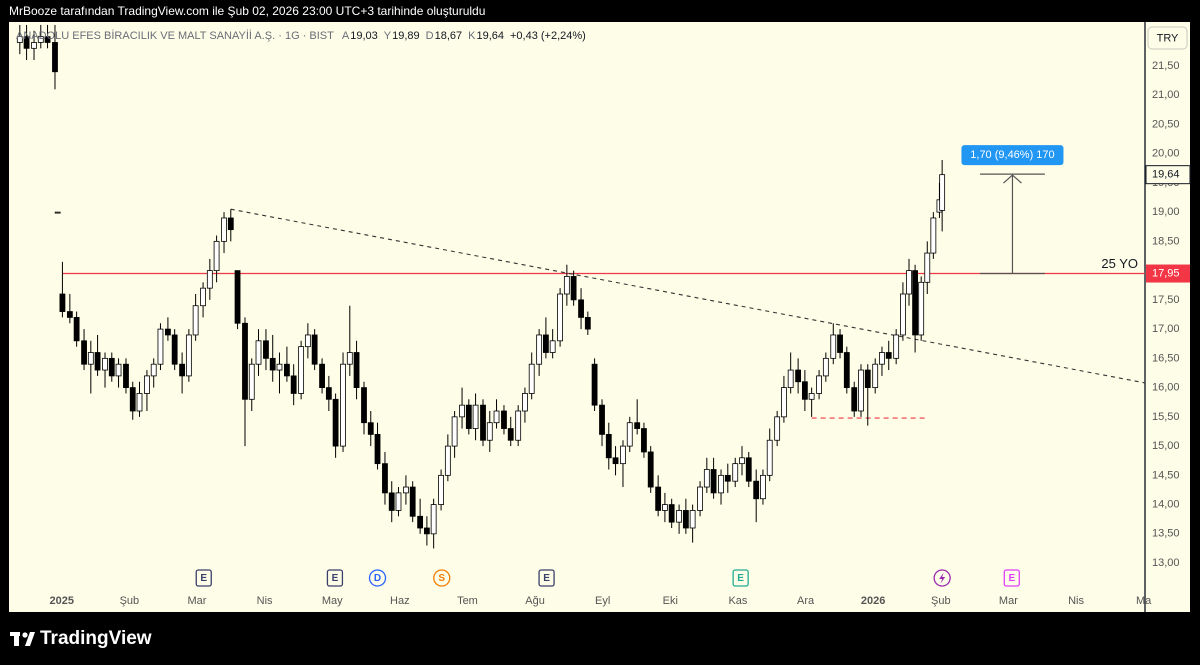  What do you see at coordinates (130, 601) in the screenshot?
I see `x-tick-label: Şub` at bounding box center [130, 601].